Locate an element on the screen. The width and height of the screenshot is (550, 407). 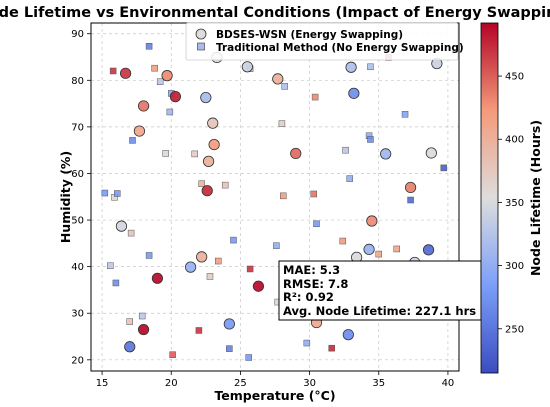
y-tick-label: 40 is located at coordinates (77, 267).